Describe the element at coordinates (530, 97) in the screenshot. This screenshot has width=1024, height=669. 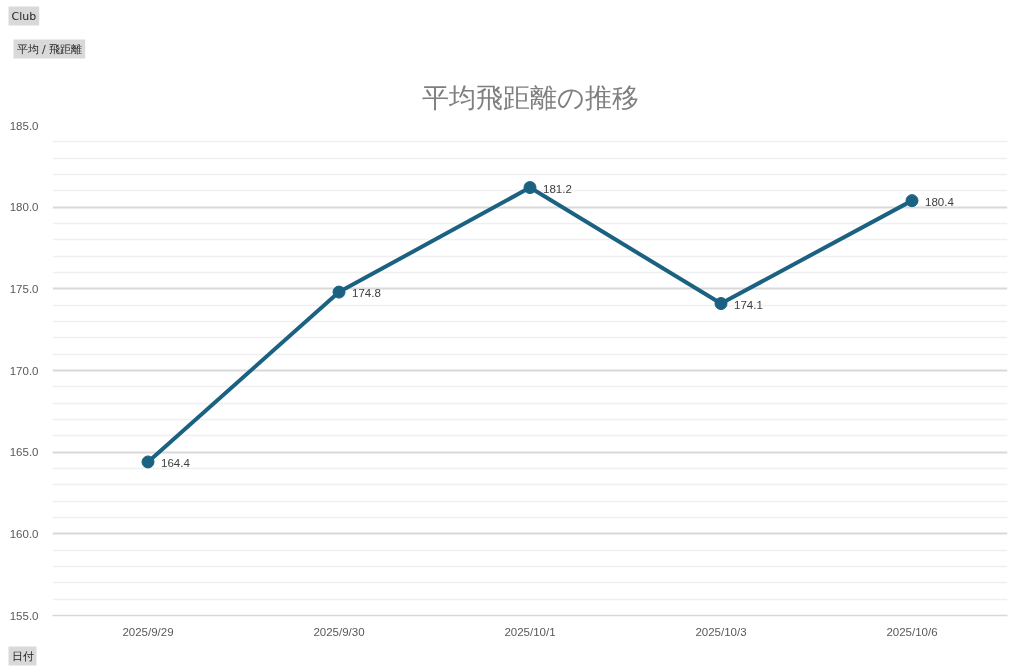
I see `chart-title: 平均飛距離の推移` at that location.